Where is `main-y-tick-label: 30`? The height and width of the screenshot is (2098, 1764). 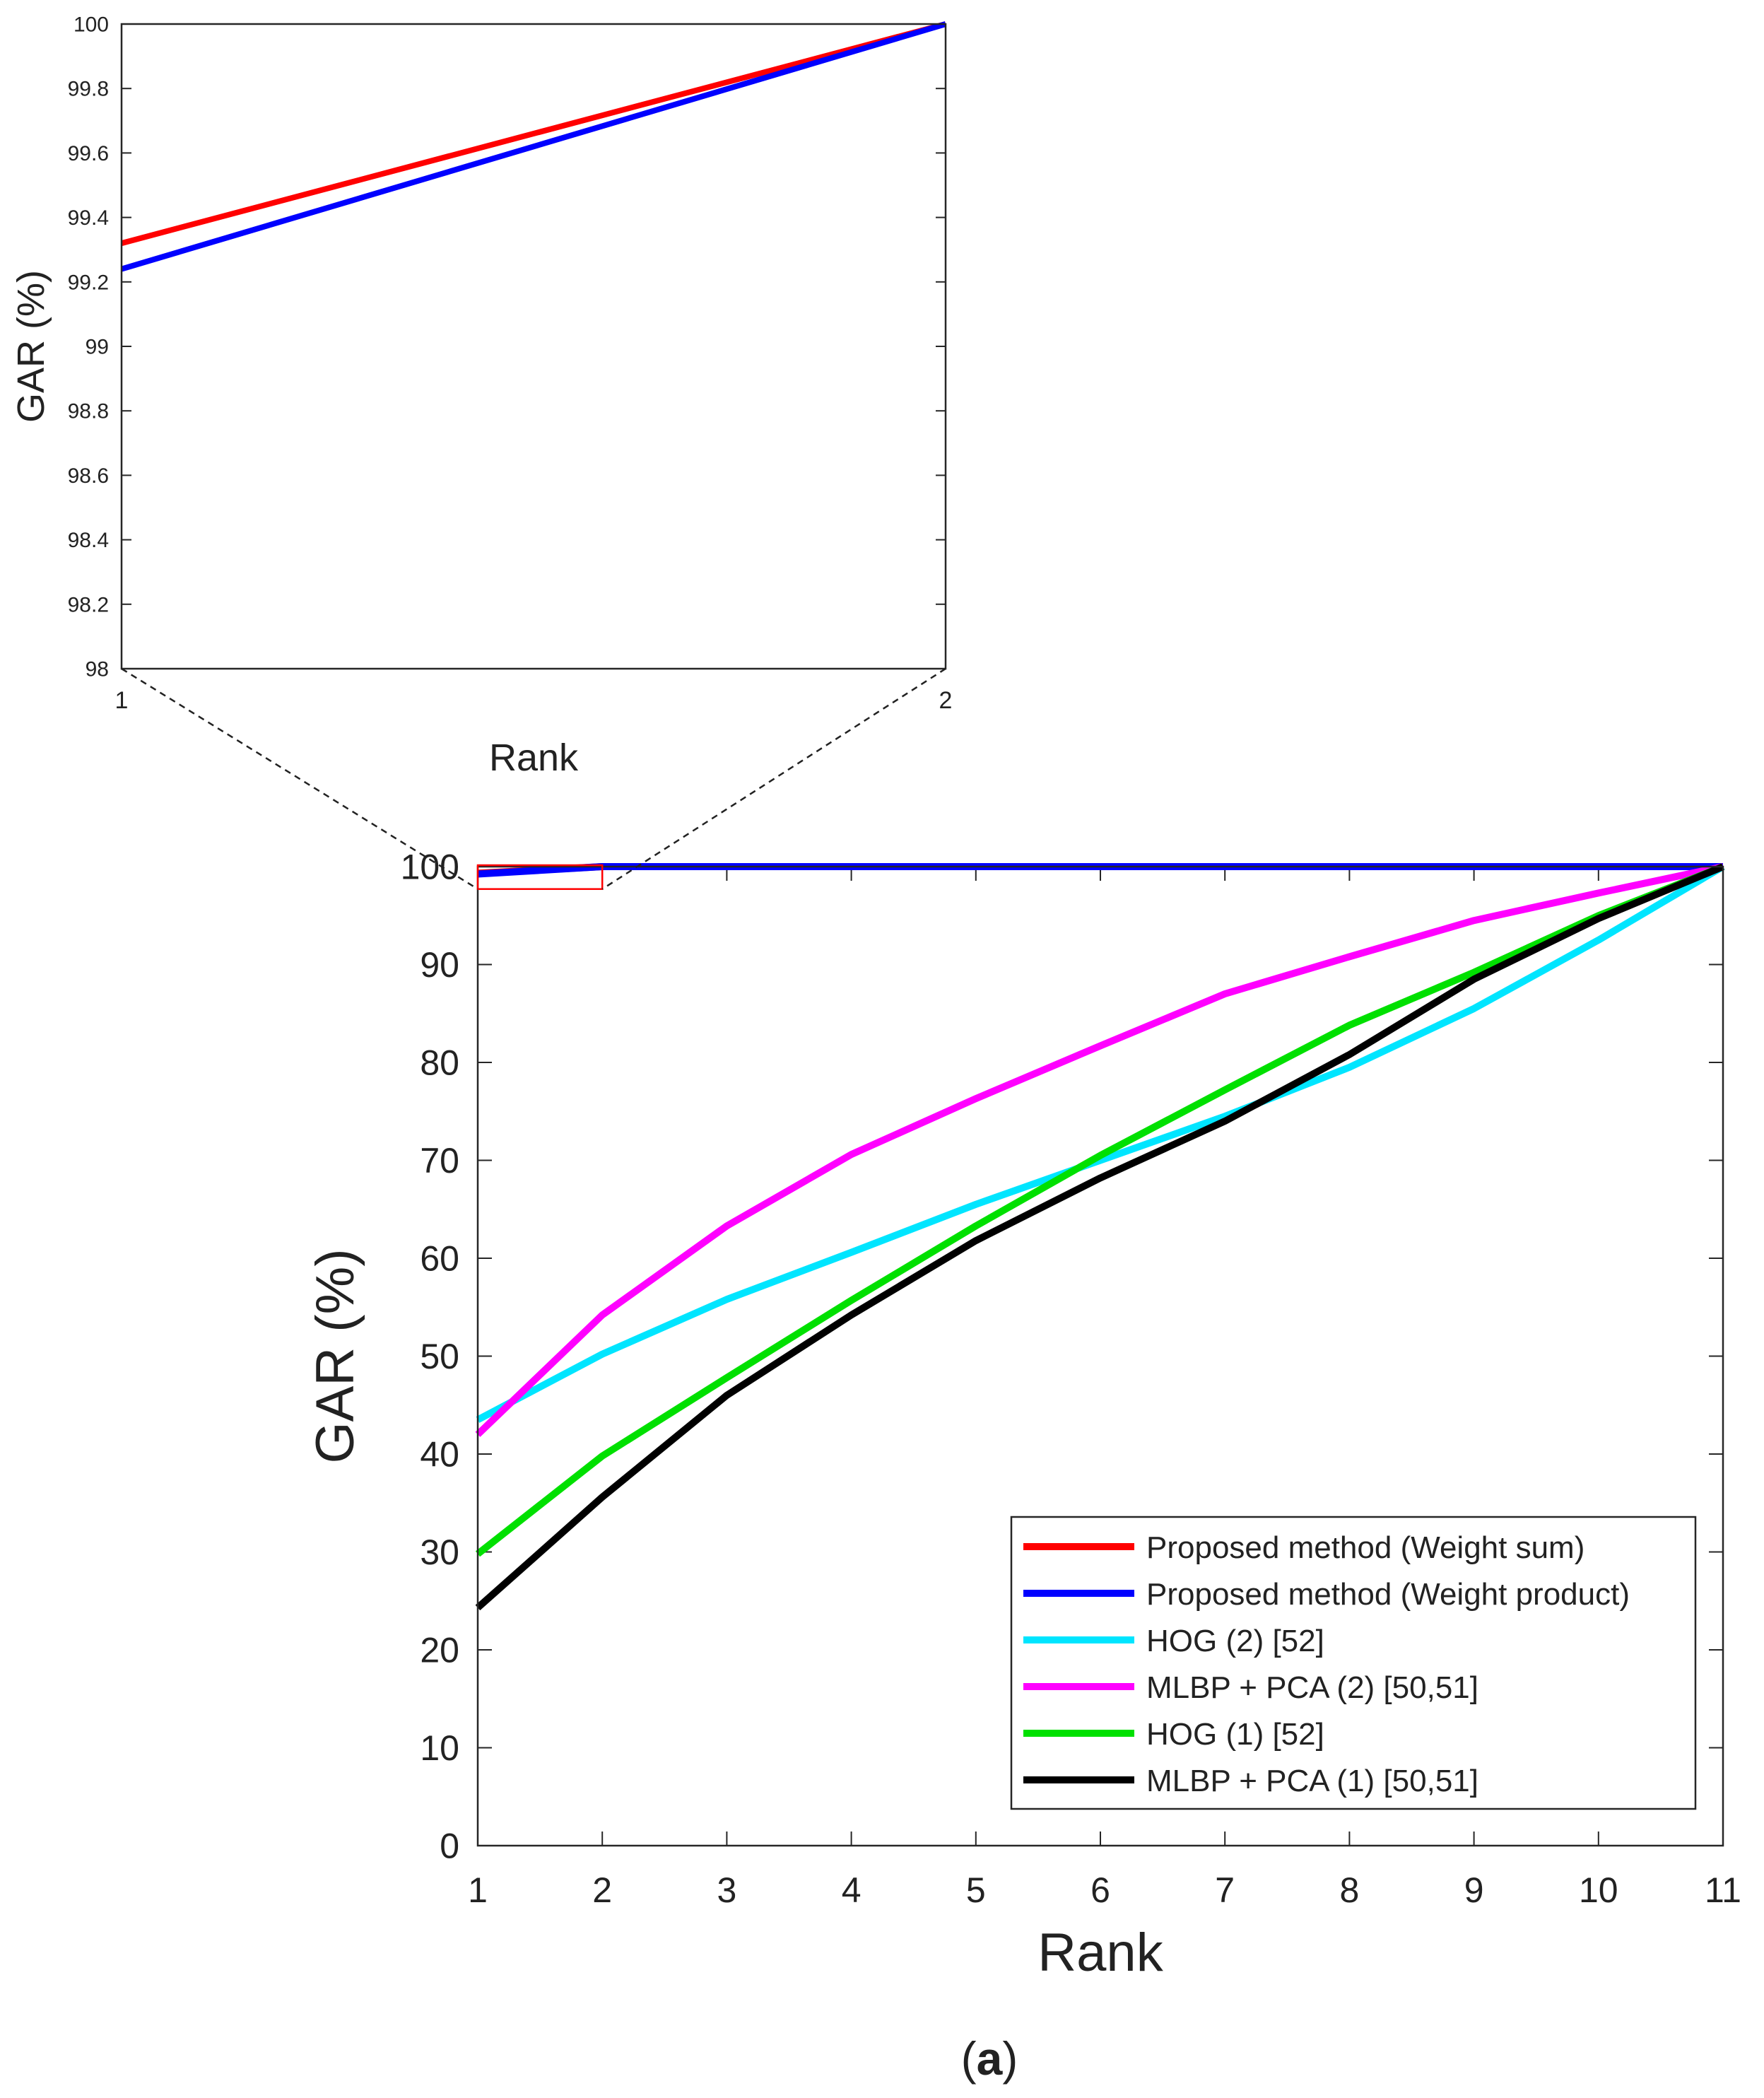
main-y-tick-label: 30 is located at coordinates (440, 1552).